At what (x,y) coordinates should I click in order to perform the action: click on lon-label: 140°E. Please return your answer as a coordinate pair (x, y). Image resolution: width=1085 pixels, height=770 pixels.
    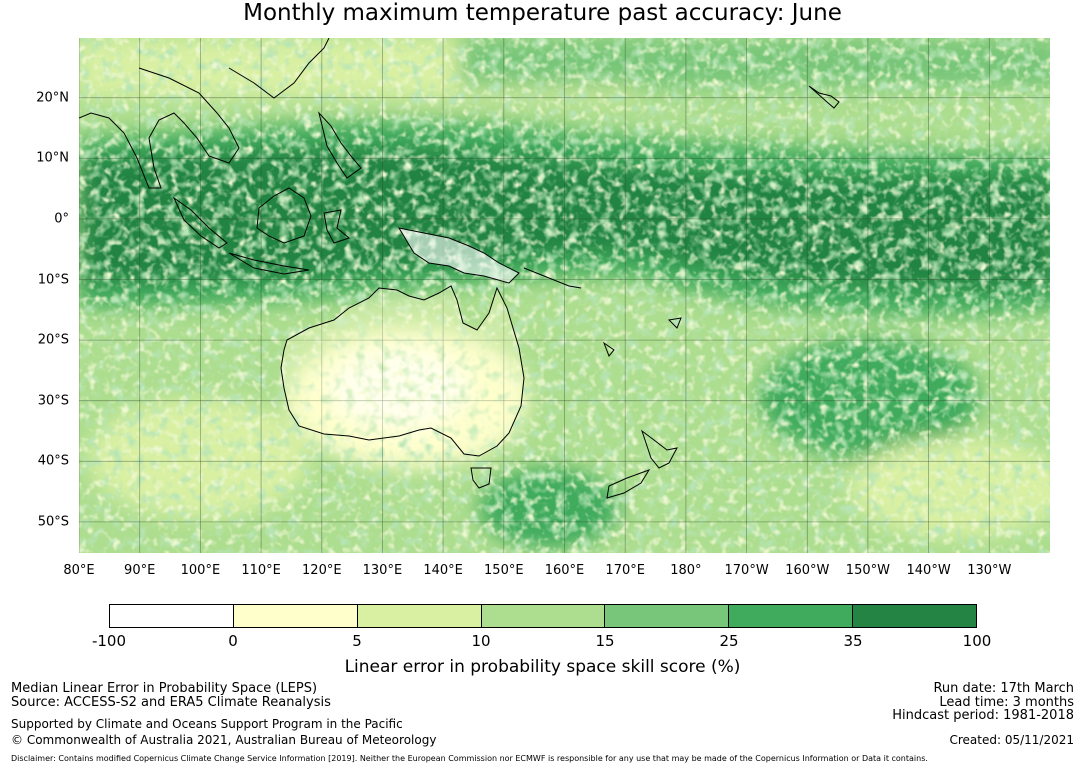
    Looking at the image, I should click on (443, 570).